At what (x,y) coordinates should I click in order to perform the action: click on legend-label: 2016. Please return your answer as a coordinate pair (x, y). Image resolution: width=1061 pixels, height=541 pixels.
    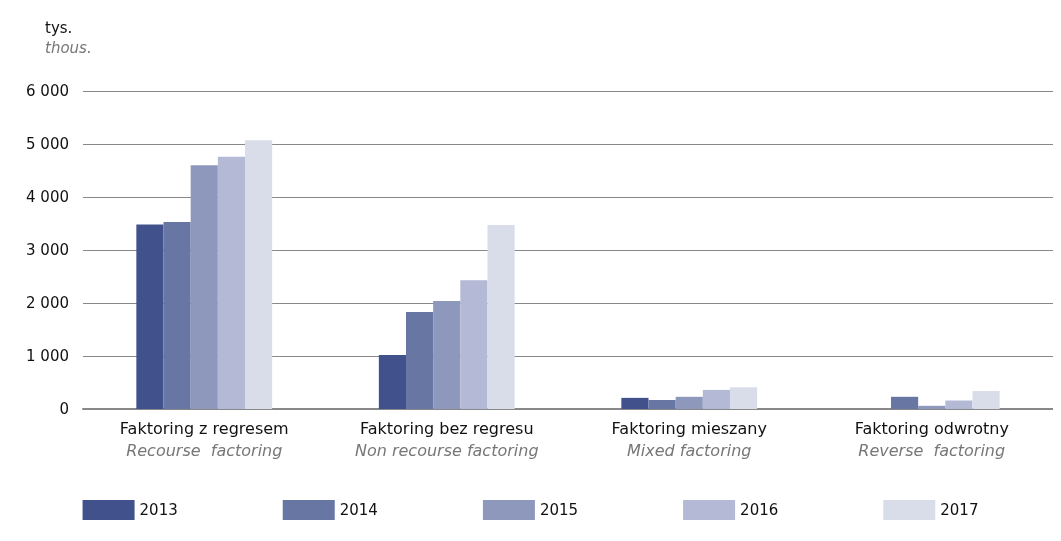
    Looking at the image, I should click on (759, 510).